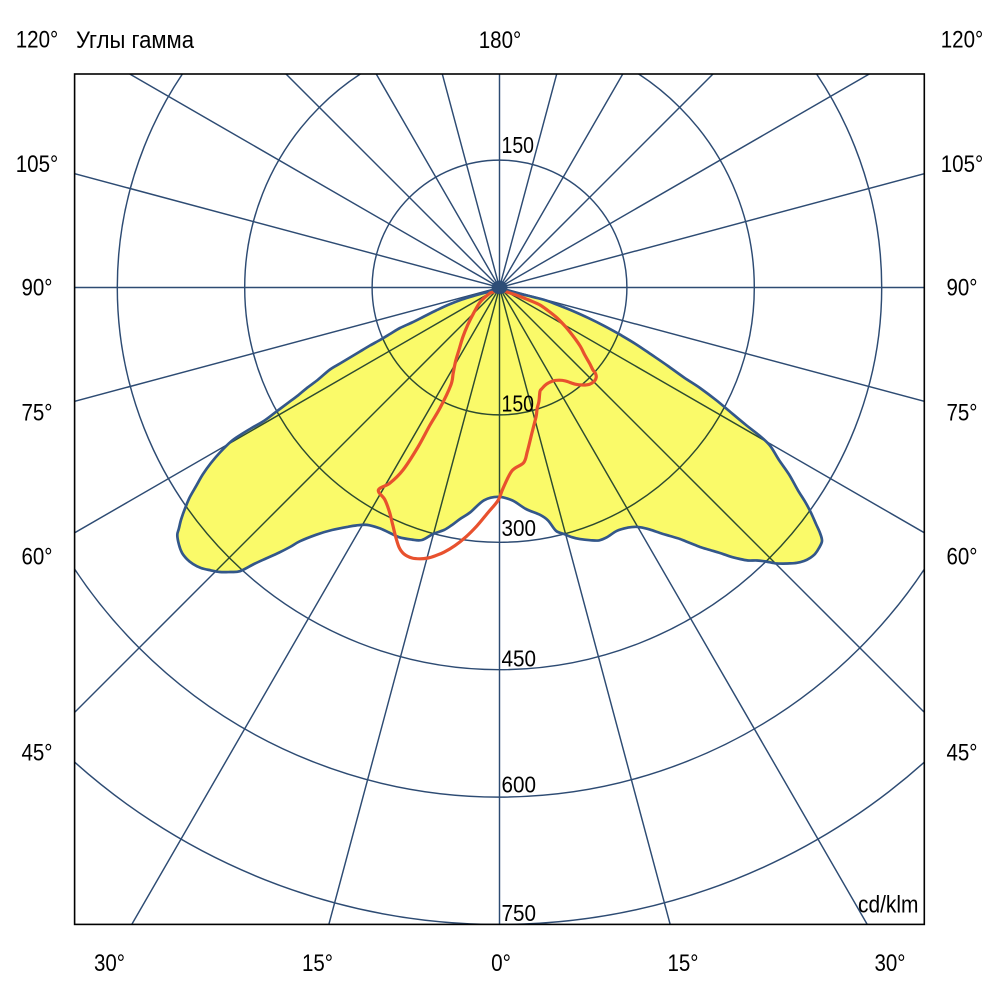 This screenshot has height=1005, width=1000. Describe the element at coordinates (519, 528) in the screenshot. I see `svg-text: 300` at that location.